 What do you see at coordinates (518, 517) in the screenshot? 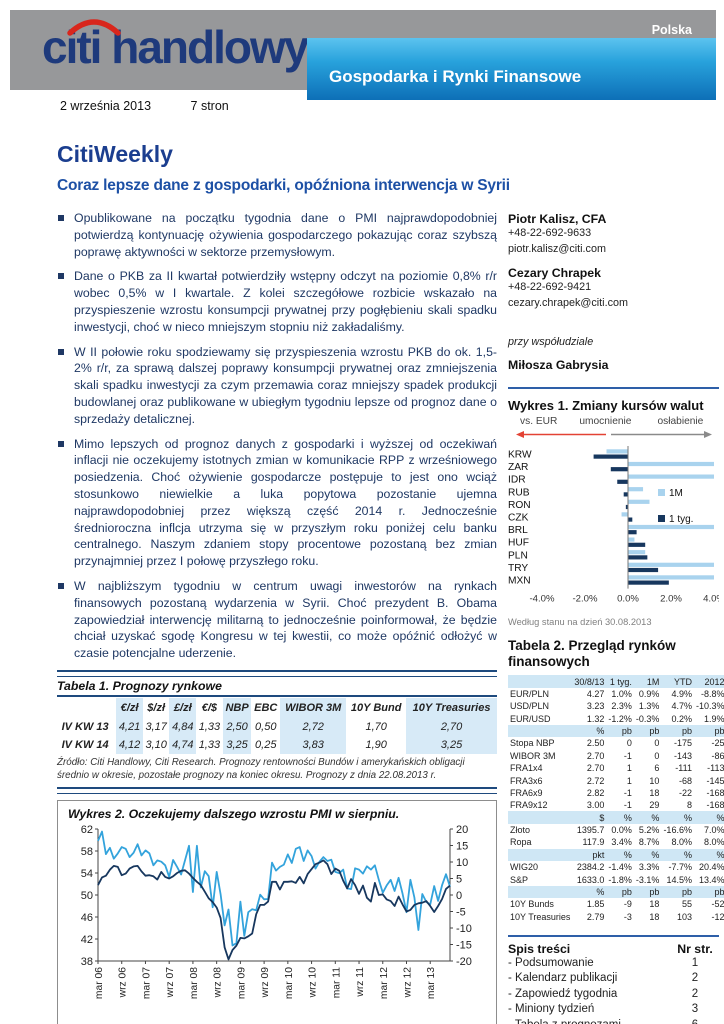
I see `svg-text: CZK` at bounding box center [518, 517].